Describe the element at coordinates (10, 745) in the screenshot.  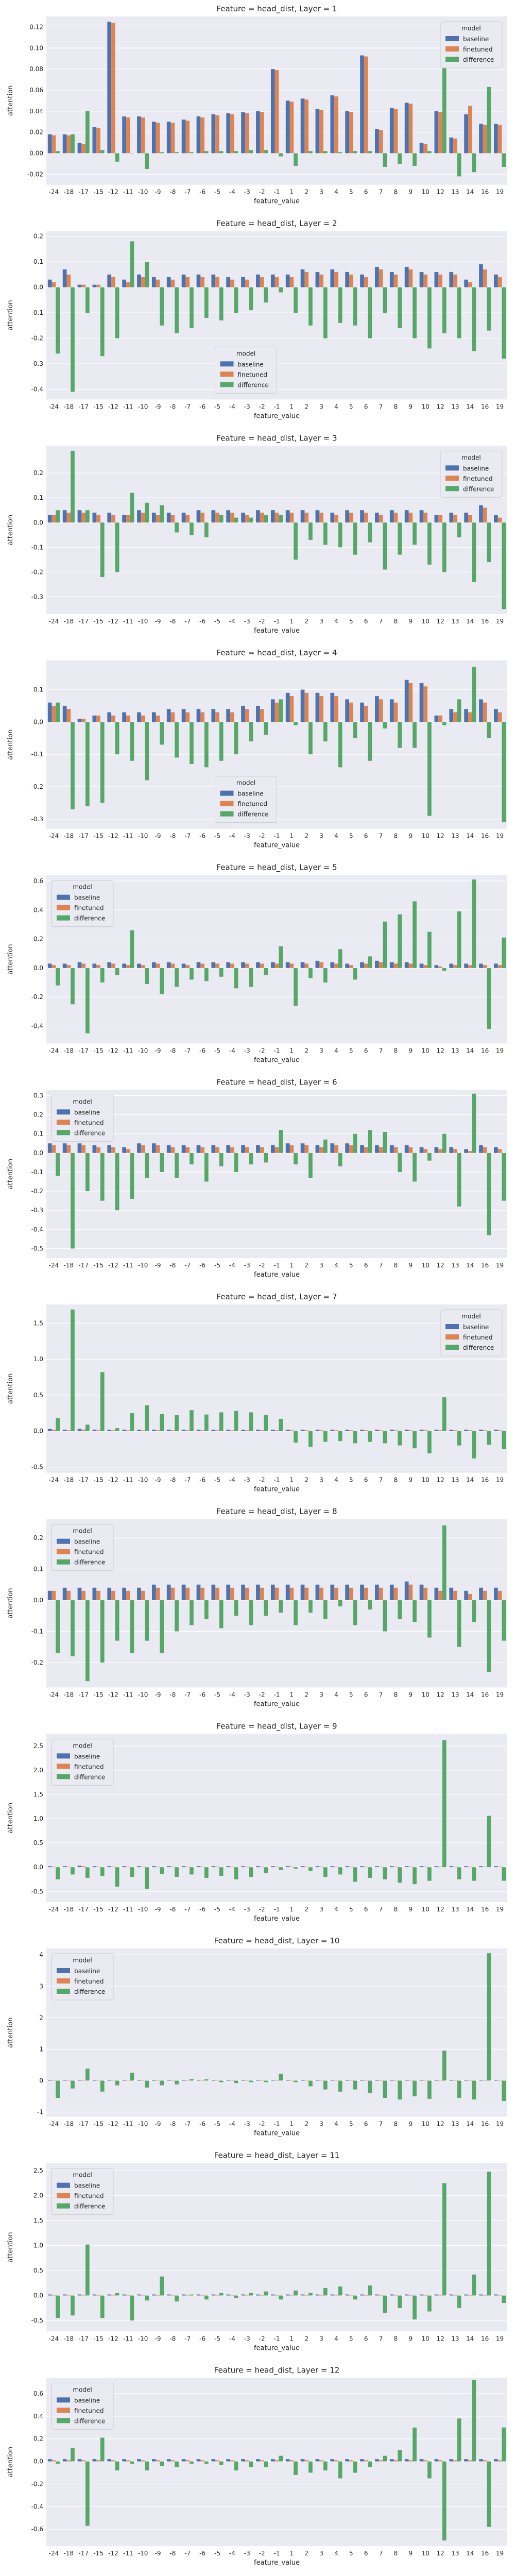
I see `y-axis-label: attention` at that location.